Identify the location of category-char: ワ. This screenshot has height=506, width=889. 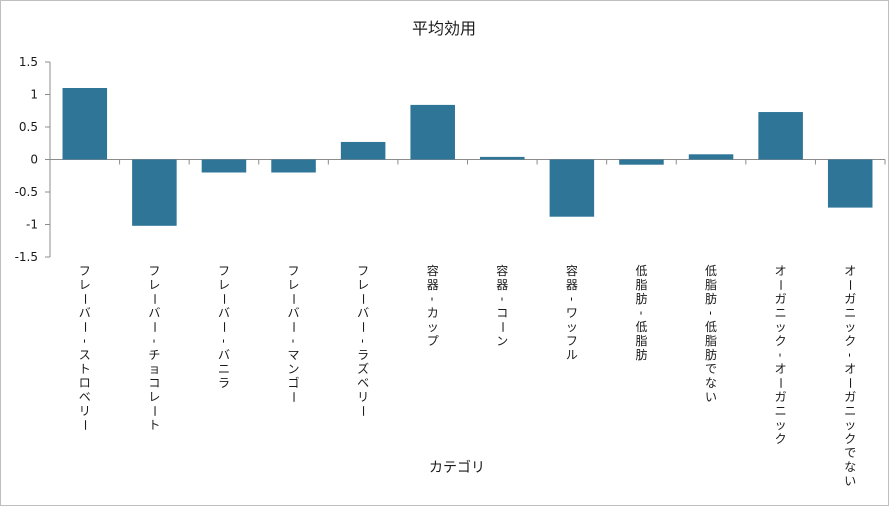
(572, 313).